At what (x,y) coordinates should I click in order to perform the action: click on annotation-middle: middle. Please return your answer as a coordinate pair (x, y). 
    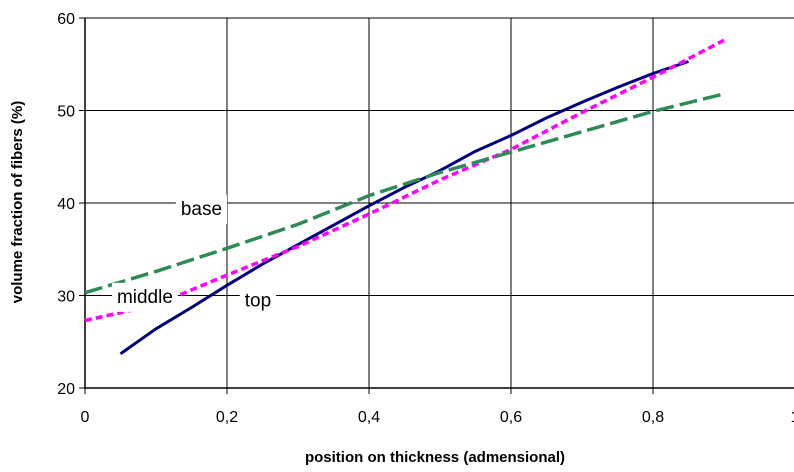
    Looking at the image, I should click on (145, 297).